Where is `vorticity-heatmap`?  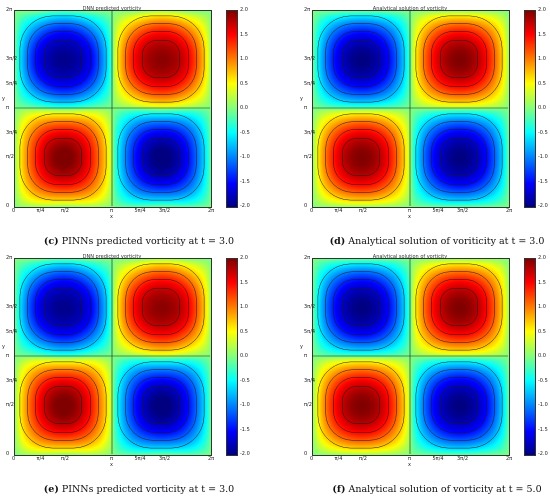 vorticity-heatmap is located at coordinates (411, 357).